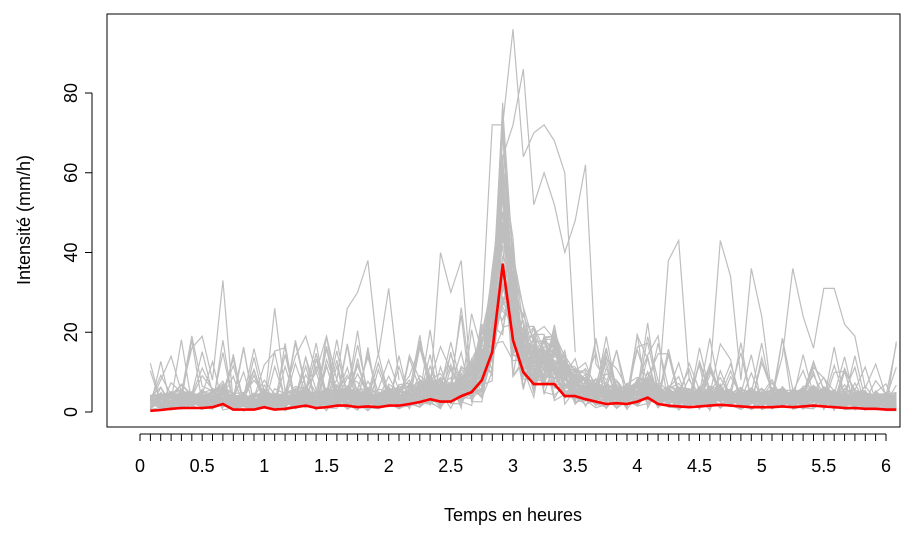 The width and height of the screenshot is (905, 533). Describe the element at coordinates (513, 454) in the screenshot. I see `x-axis: 0 0.5 1 1.5 2 2.5 3 3.5 4 4.5 5 5.5 6` at that location.